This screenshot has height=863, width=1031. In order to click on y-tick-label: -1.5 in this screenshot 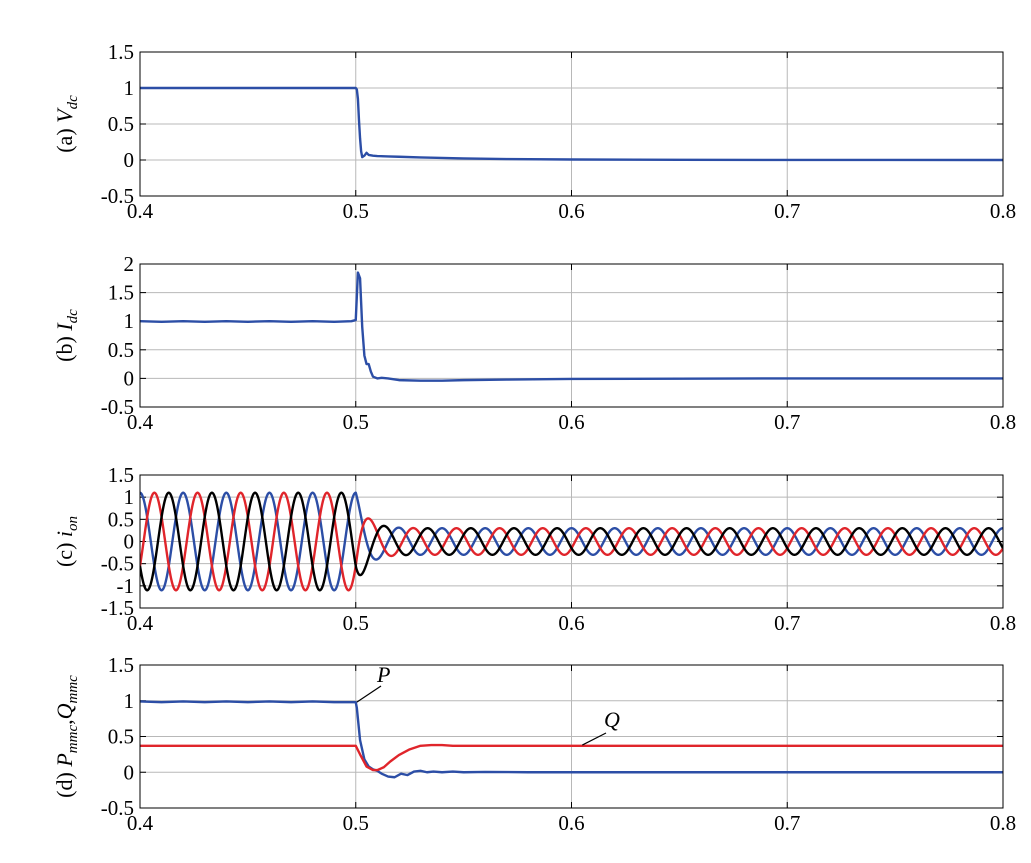, I will do `click(117, 608)`.